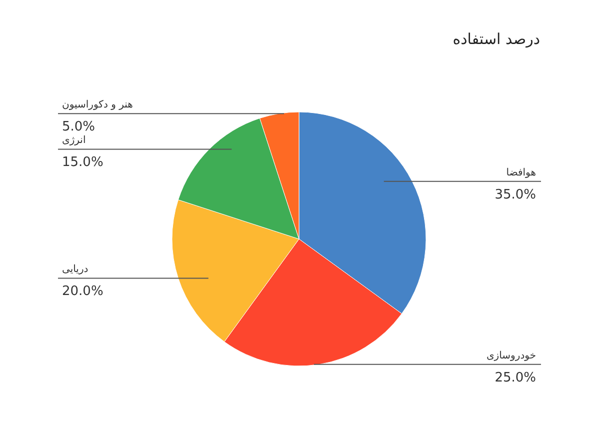 The width and height of the screenshot is (600, 424). I want to click on chart-title: درصد استفاده, so click(496, 39).